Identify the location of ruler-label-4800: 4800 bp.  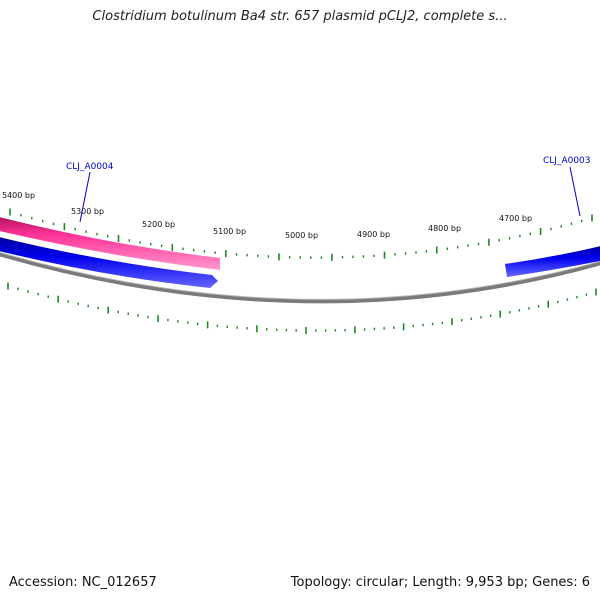
(444, 228).